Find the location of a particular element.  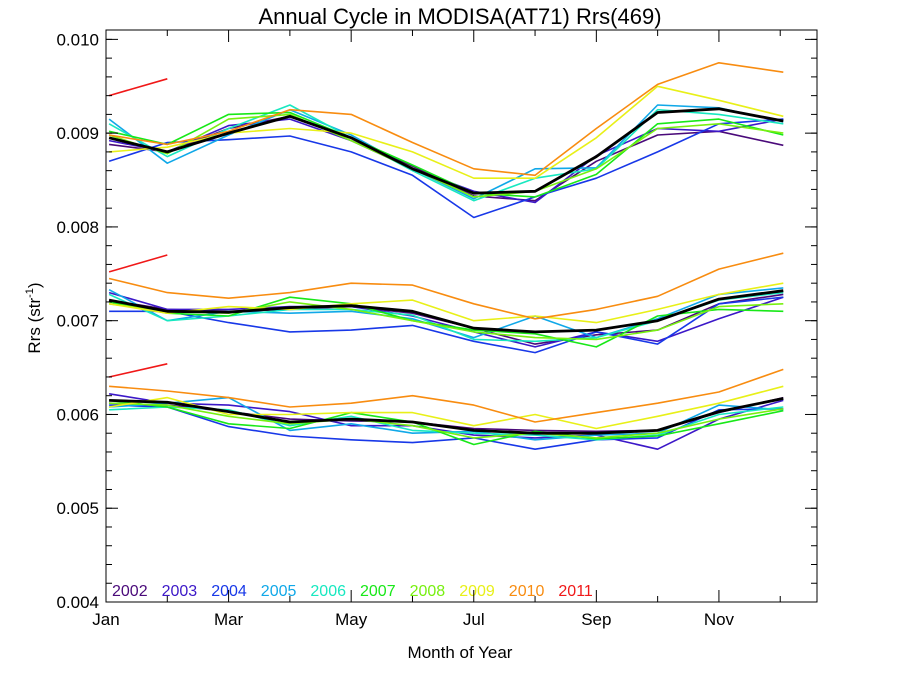

y-tick-label: 0.008 is located at coordinates (77, 227).